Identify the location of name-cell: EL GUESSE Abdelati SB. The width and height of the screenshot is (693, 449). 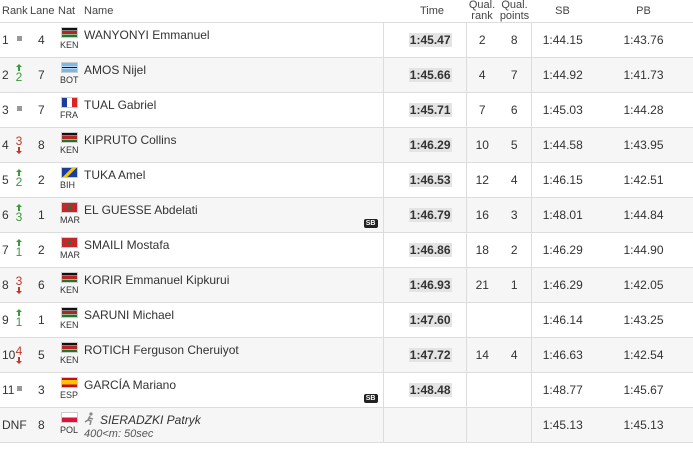
(232, 215).